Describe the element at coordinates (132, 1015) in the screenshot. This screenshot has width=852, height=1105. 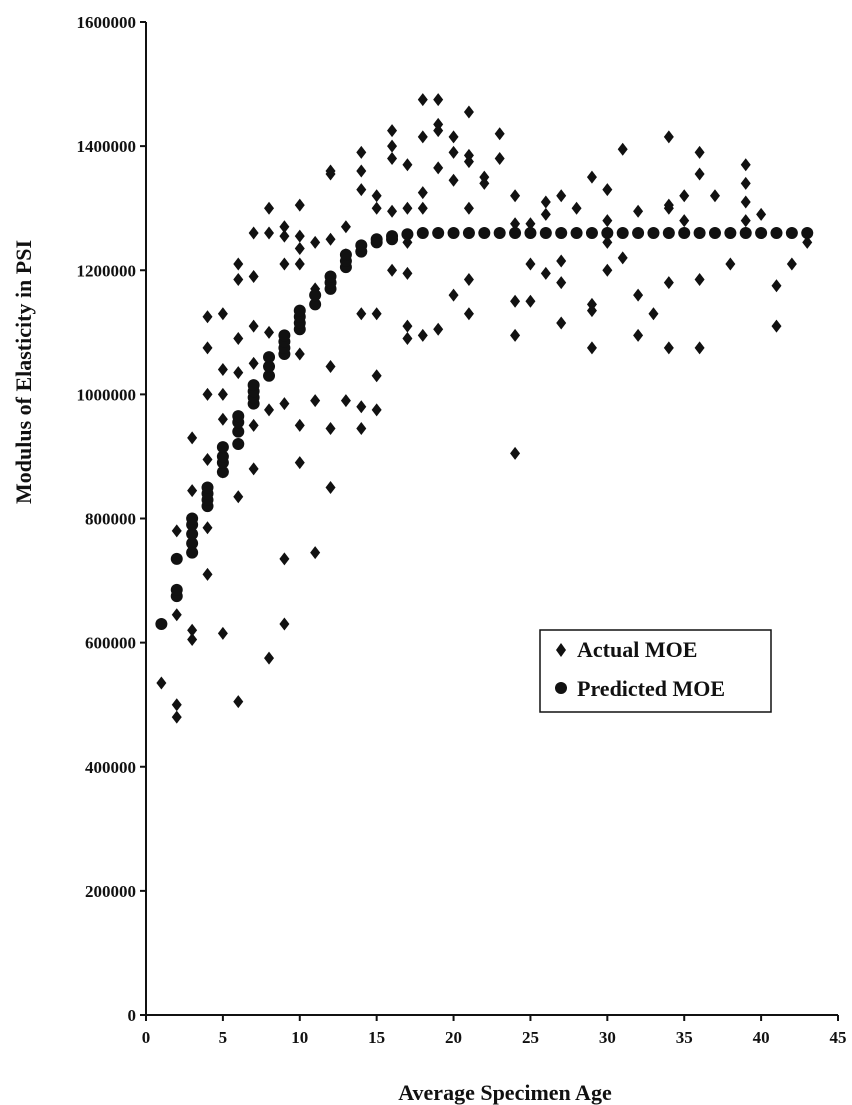
I see `y-tick-label: 0` at that location.